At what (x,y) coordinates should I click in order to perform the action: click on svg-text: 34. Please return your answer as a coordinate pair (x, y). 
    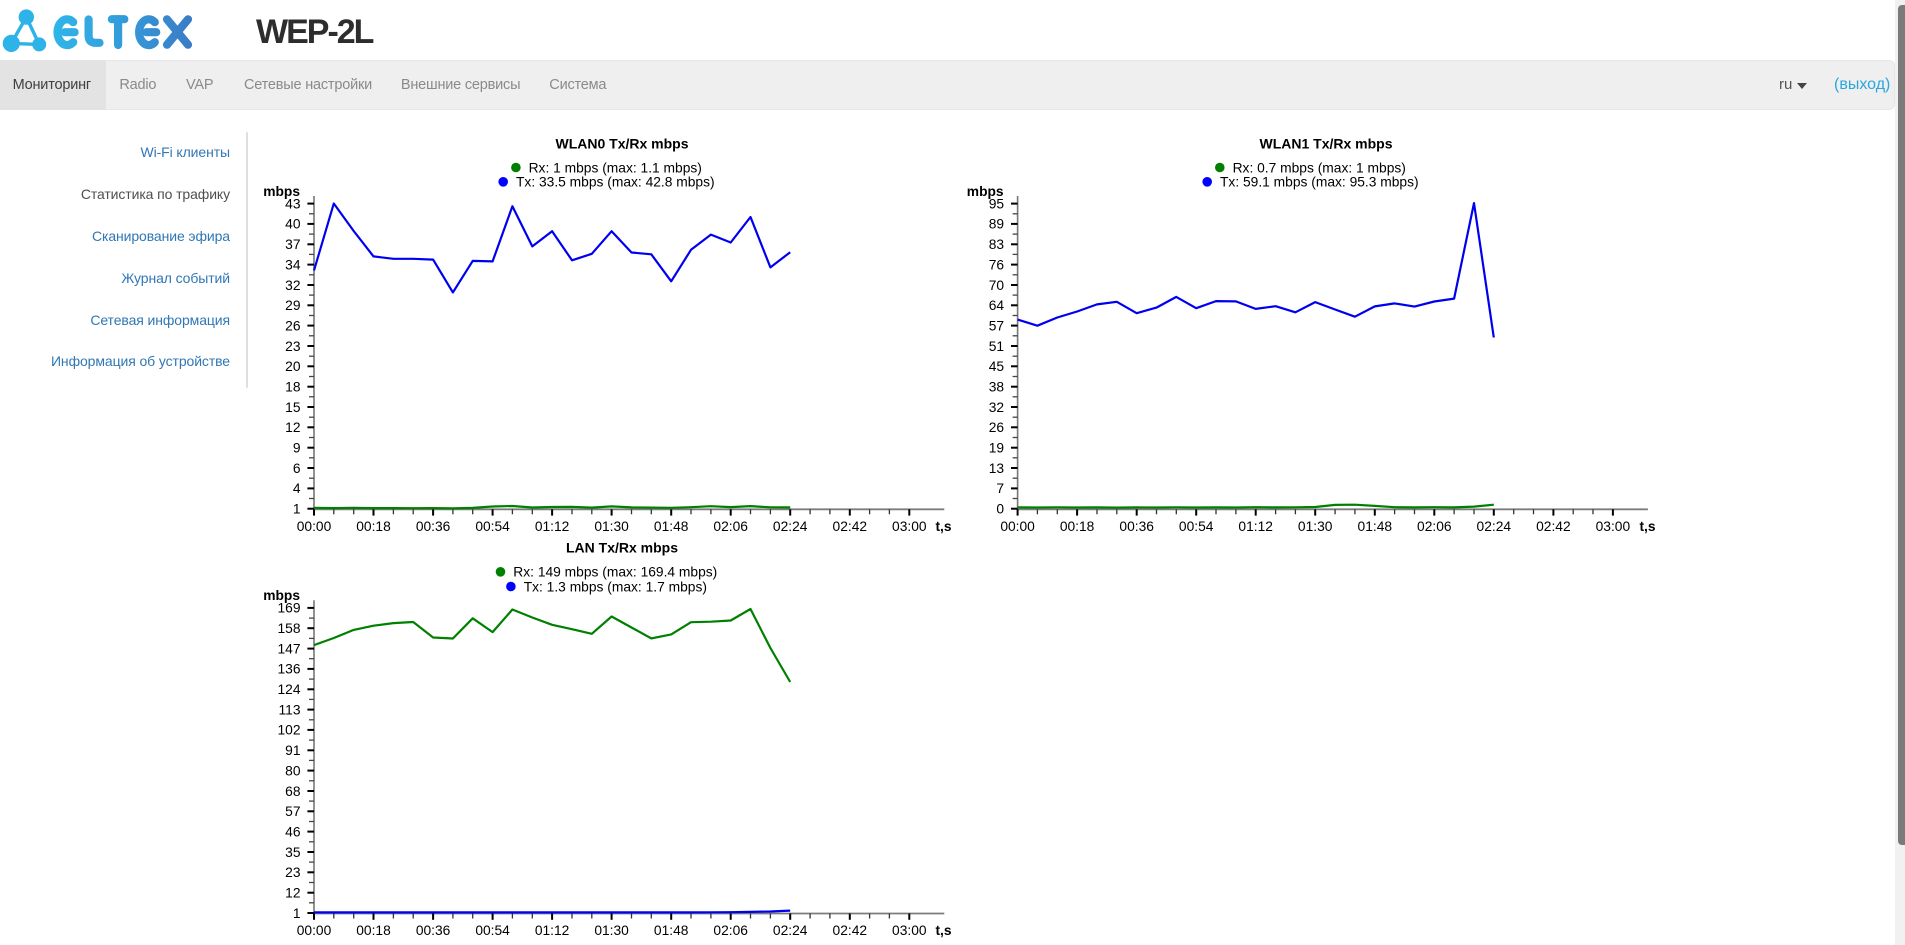
    Looking at the image, I should click on (293, 264).